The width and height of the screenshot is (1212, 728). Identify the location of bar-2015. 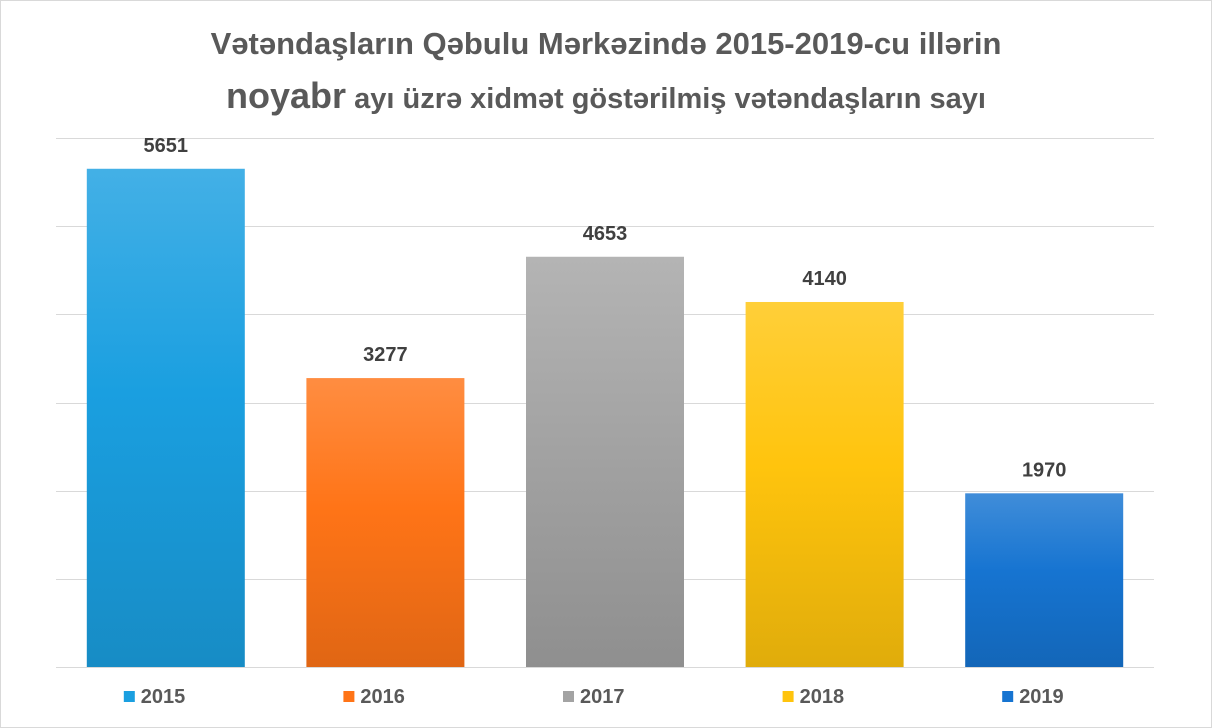
(165, 417).